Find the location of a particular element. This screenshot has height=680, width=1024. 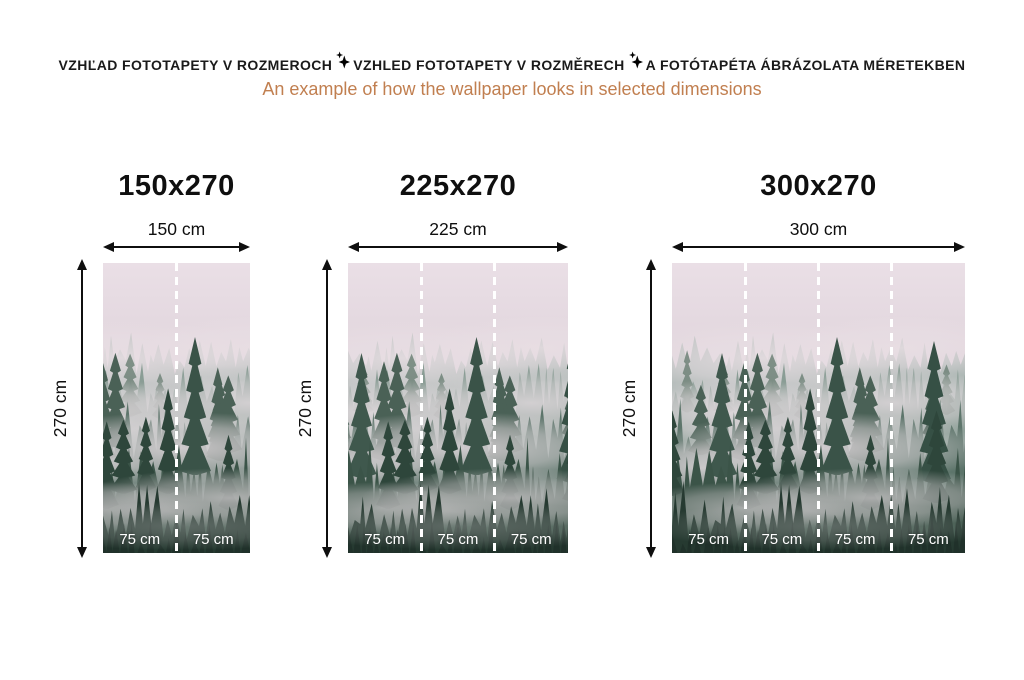

width-dimension-label: 300 cm is located at coordinates (818, 229).